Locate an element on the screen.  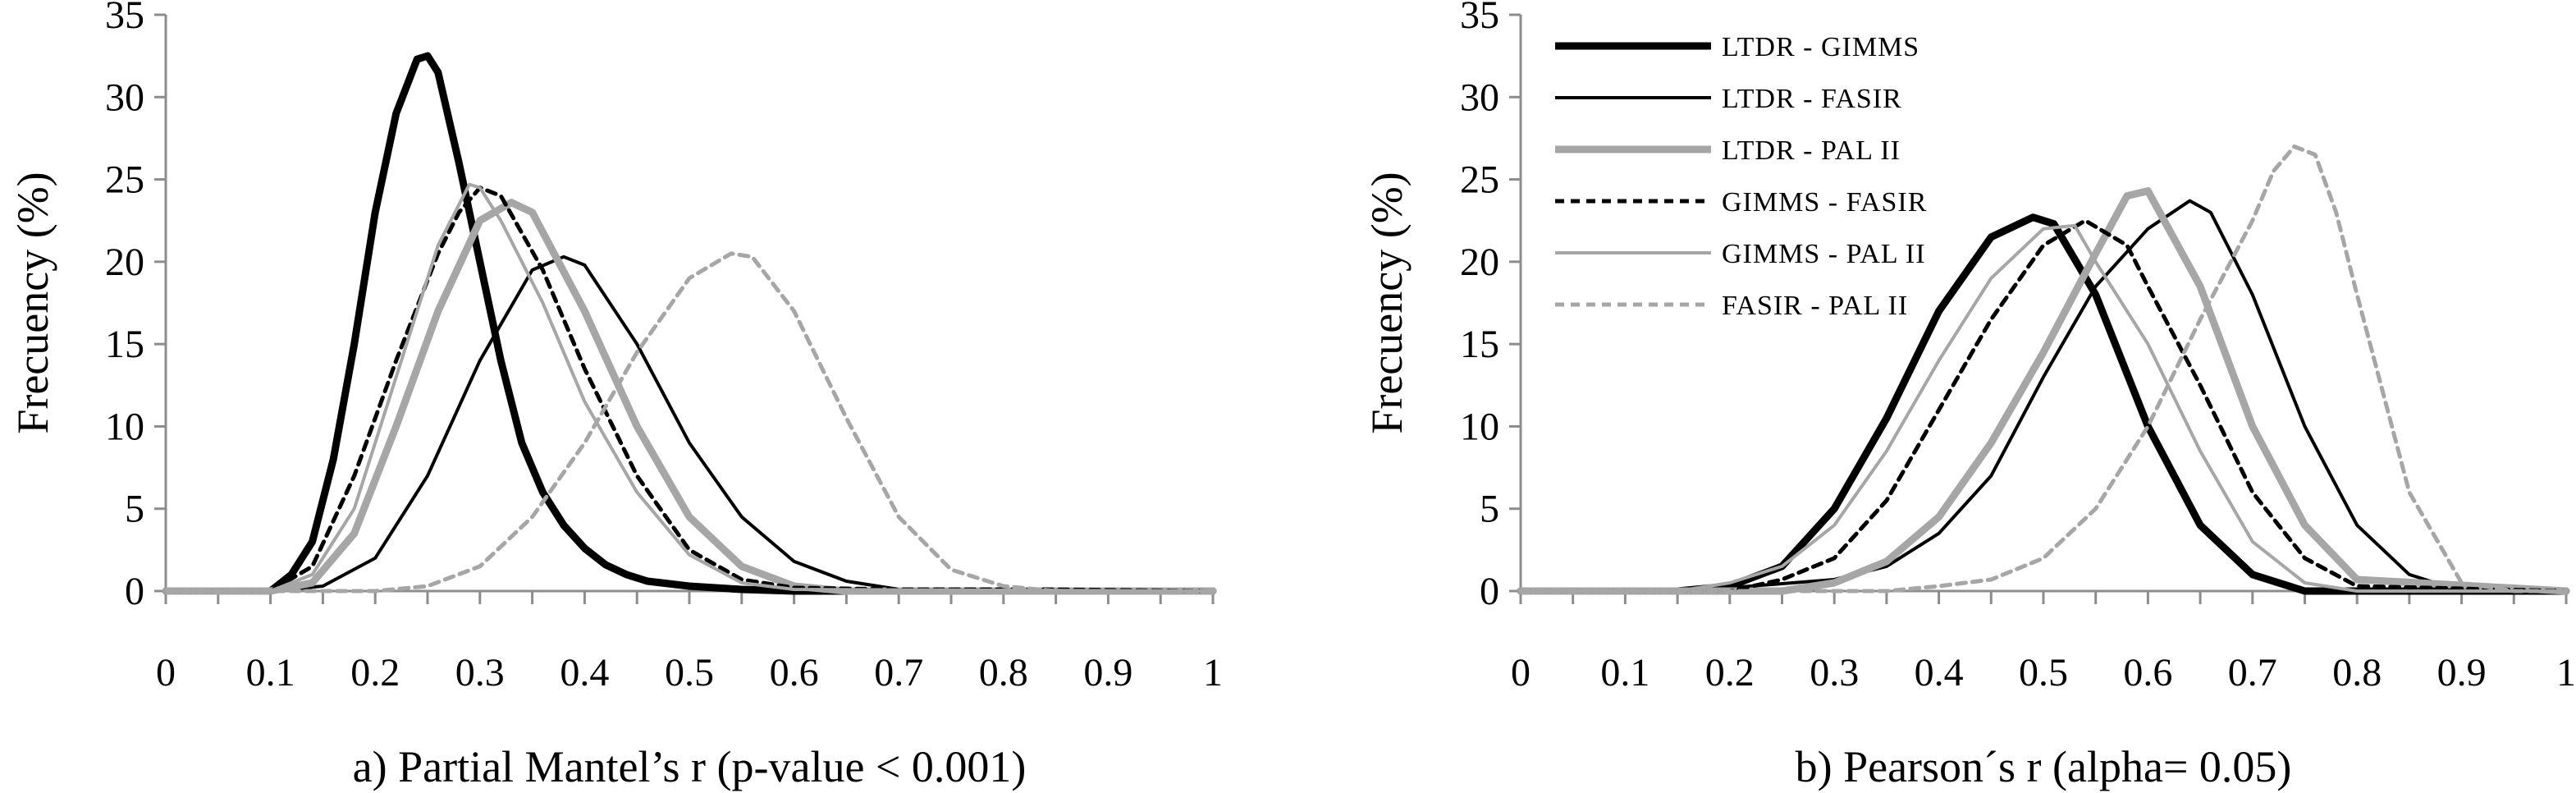
legend-label: FASIR - PAL II is located at coordinates (1815, 306).